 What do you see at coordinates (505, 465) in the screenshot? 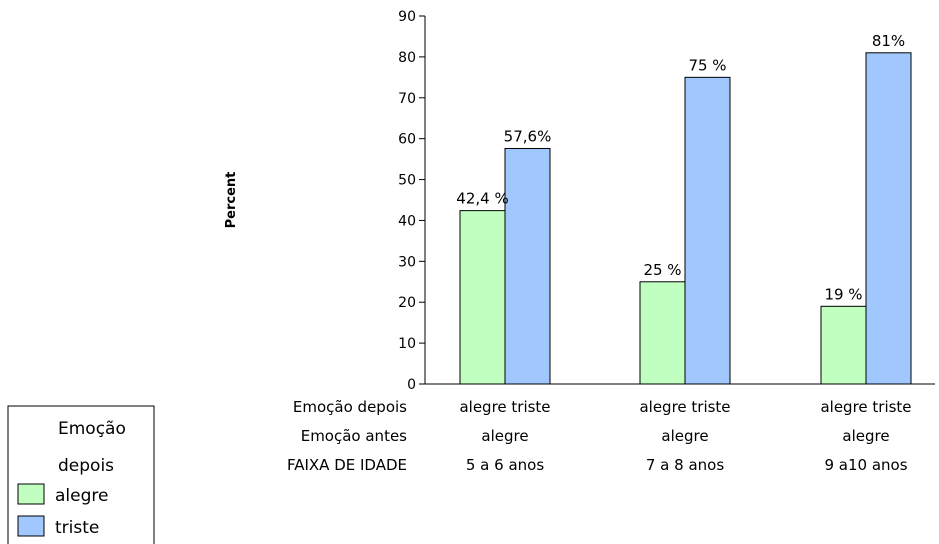
I see `category-label-faixa: 5 a 6 anos` at bounding box center [505, 465].